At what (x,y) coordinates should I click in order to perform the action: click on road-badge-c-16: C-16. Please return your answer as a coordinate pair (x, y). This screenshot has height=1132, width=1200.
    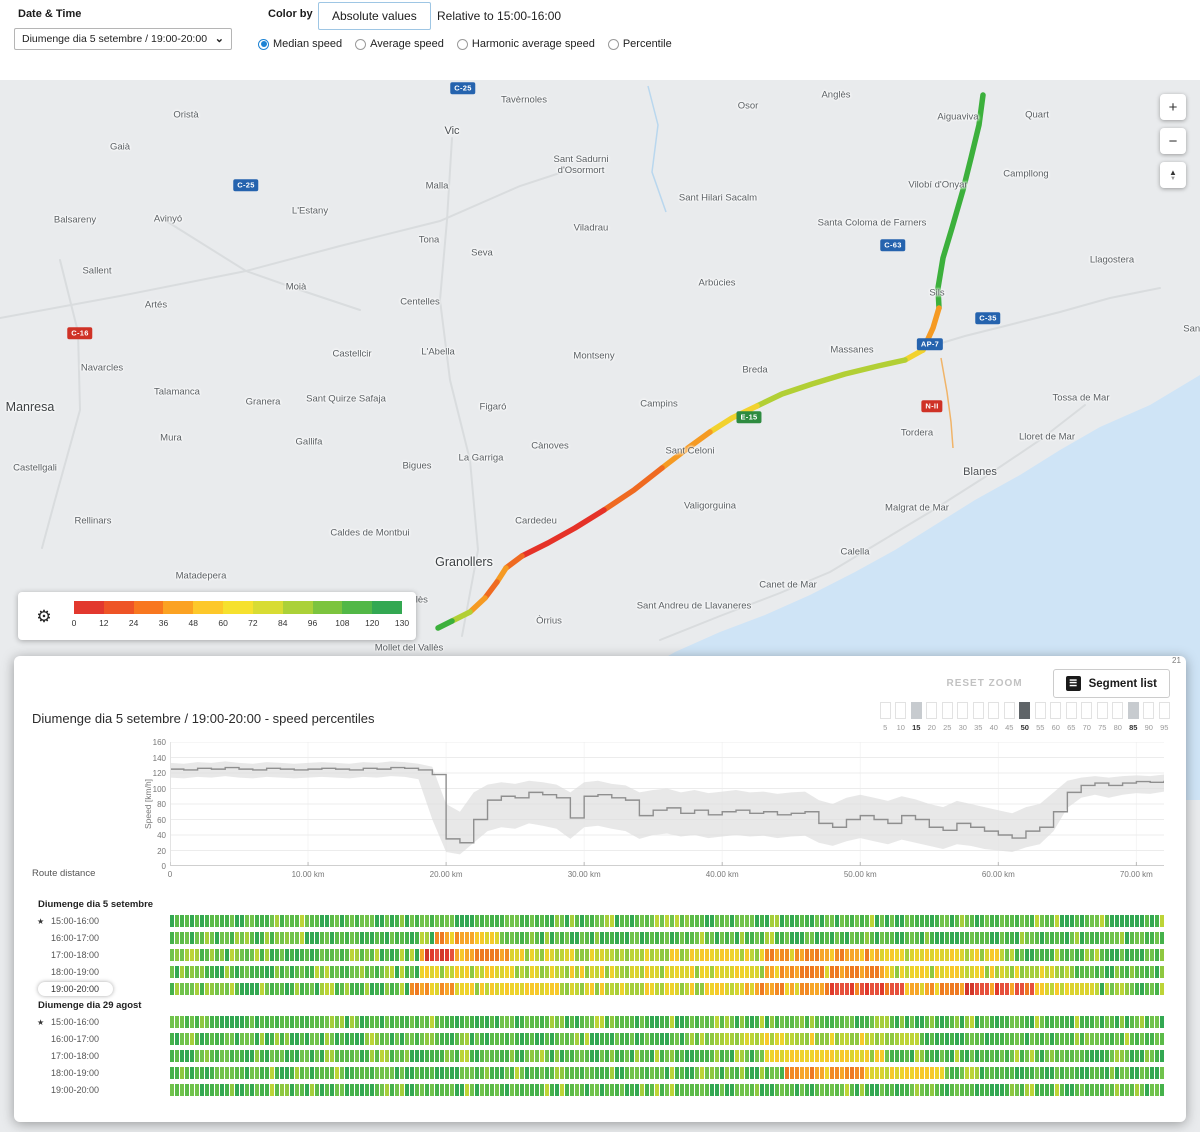
    Looking at the image, I should click on (80, 333).